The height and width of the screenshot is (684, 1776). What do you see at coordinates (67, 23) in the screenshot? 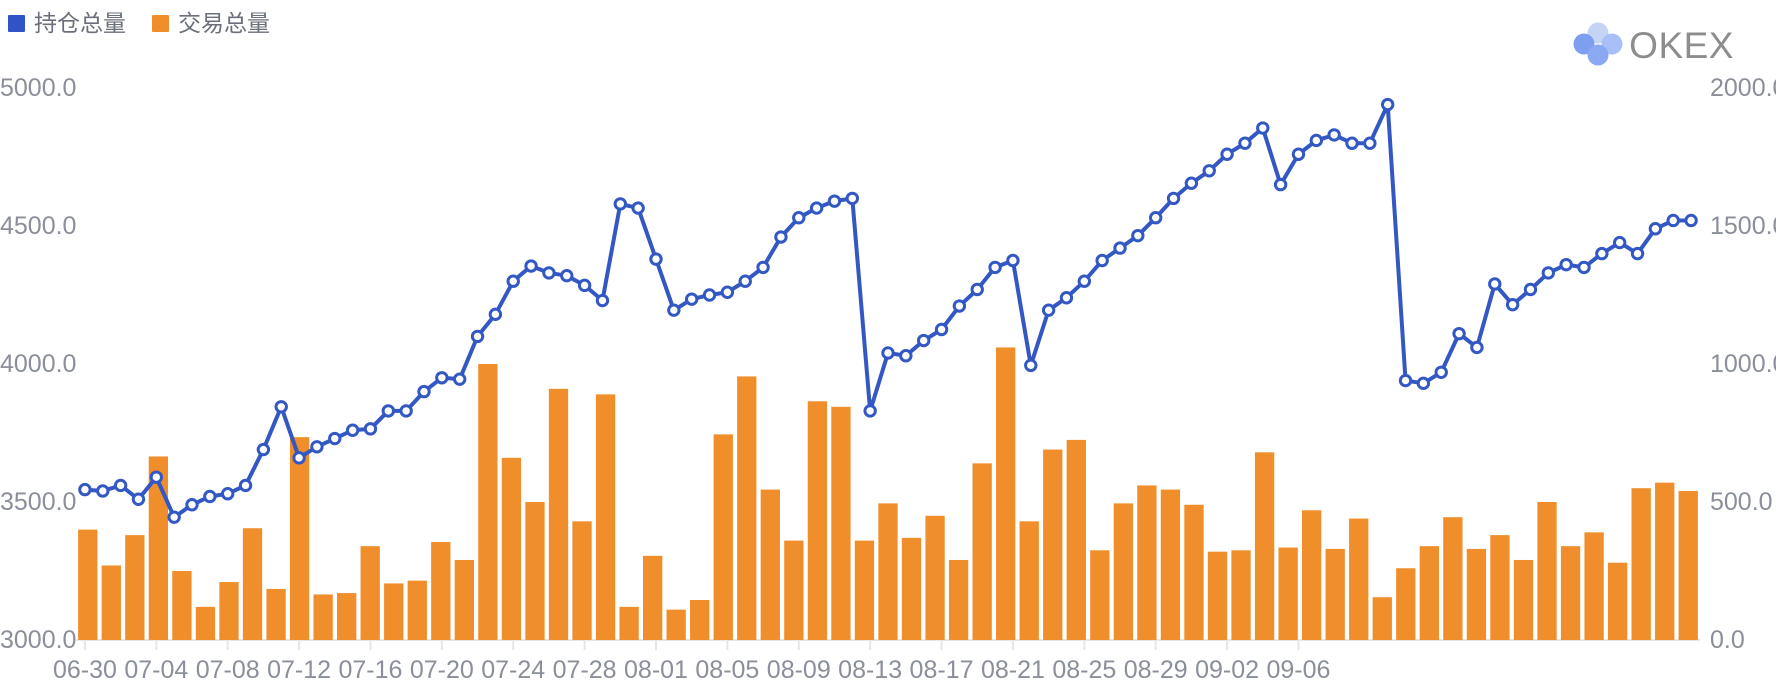
I see `legend-item-open-interest: 持仓总量` at bounding box center [67, 23].